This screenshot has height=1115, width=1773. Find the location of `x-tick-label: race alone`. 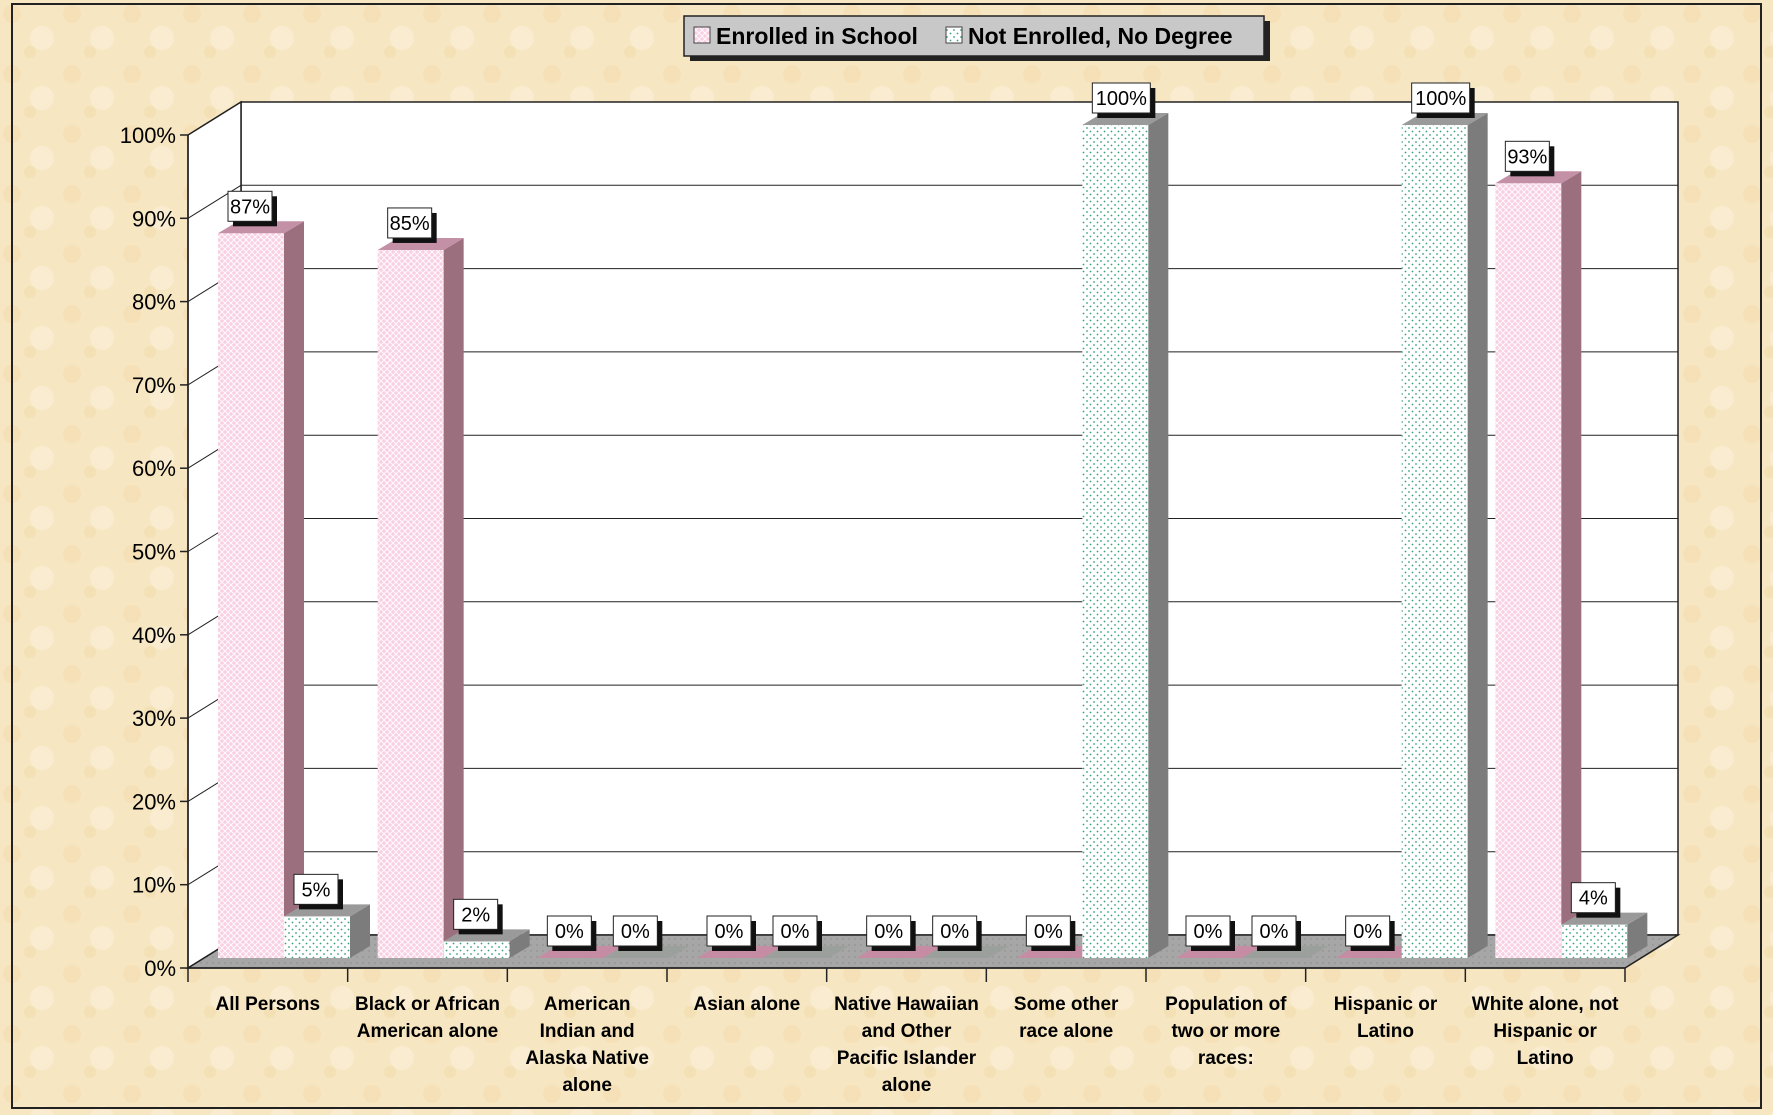

x-tick-label: race alone is located at coordinates (1066, 1031).